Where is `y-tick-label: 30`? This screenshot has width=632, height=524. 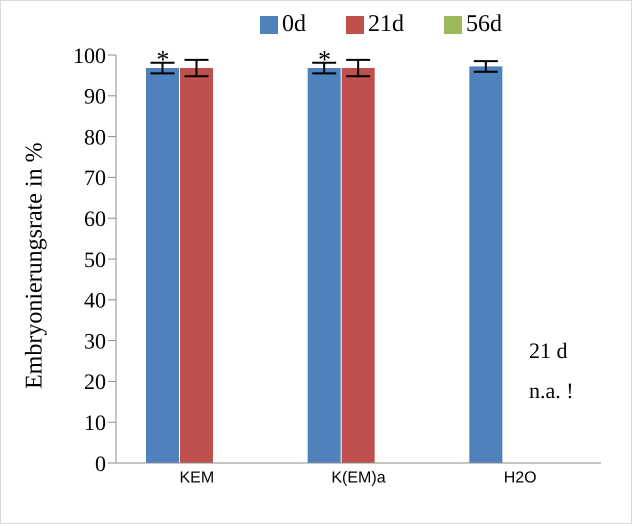
y-tick-label: 30 is located at coordinates (95, 341).